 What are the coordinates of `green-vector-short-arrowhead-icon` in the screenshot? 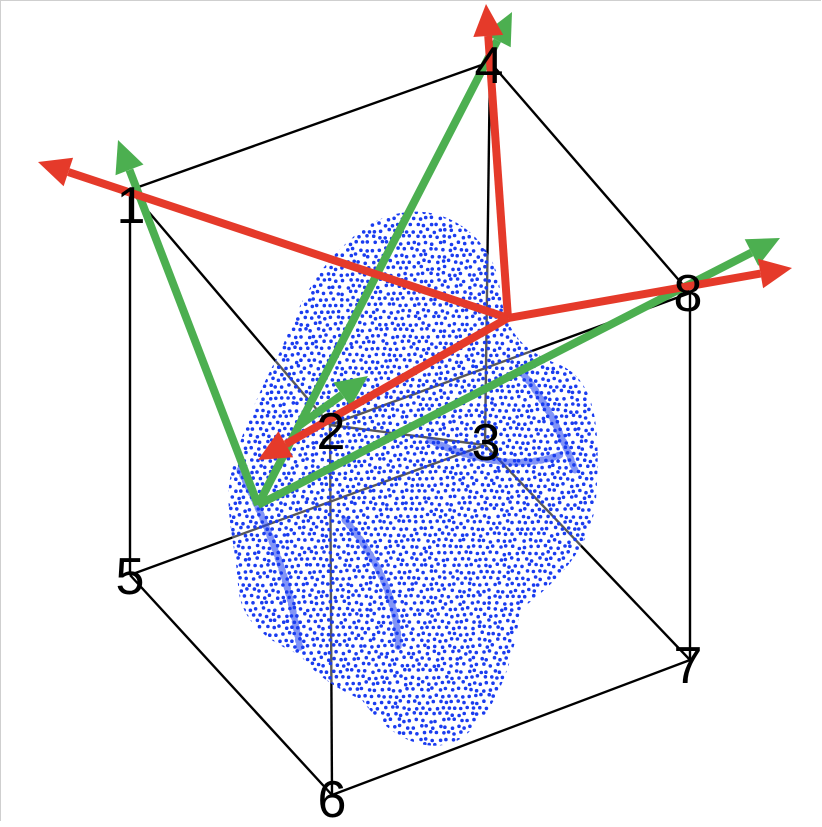 It's located at (350, 391).